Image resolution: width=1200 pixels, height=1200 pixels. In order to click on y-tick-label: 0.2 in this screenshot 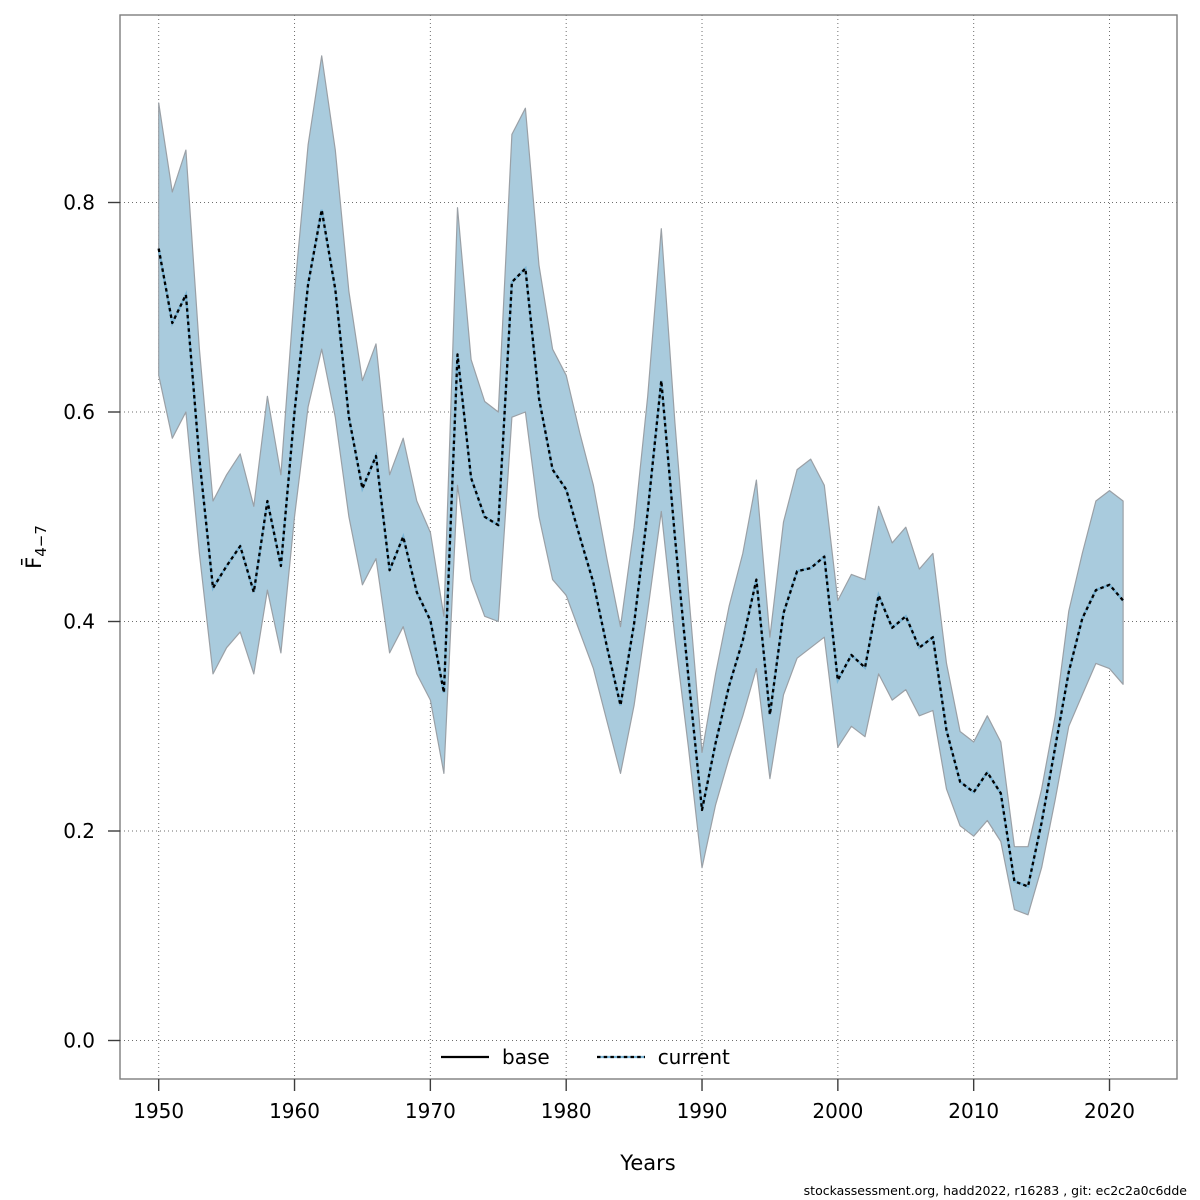, I will do `click(79, 831)`.